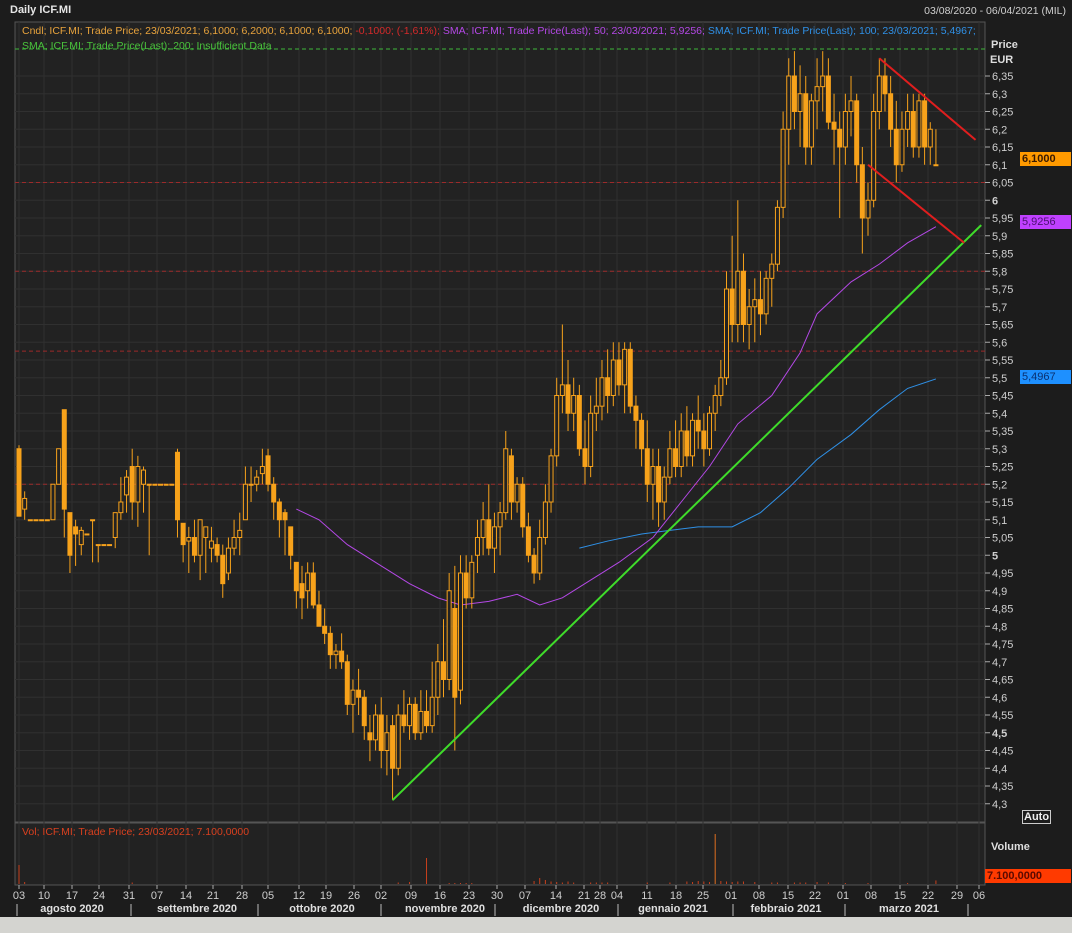 The image size is (1072, 933). What do you see at coordinates (1037, 817) in the screenshot?
I see `auto-scale-button: Auto` at bounding box center [1037, 817].